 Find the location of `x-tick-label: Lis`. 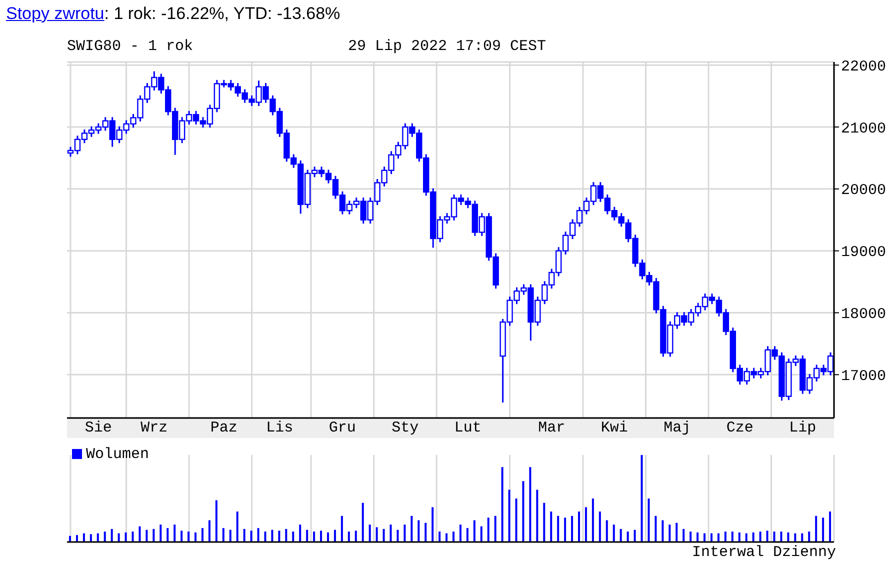

x-tick-label: Lis is located at coordinates (280, 428).